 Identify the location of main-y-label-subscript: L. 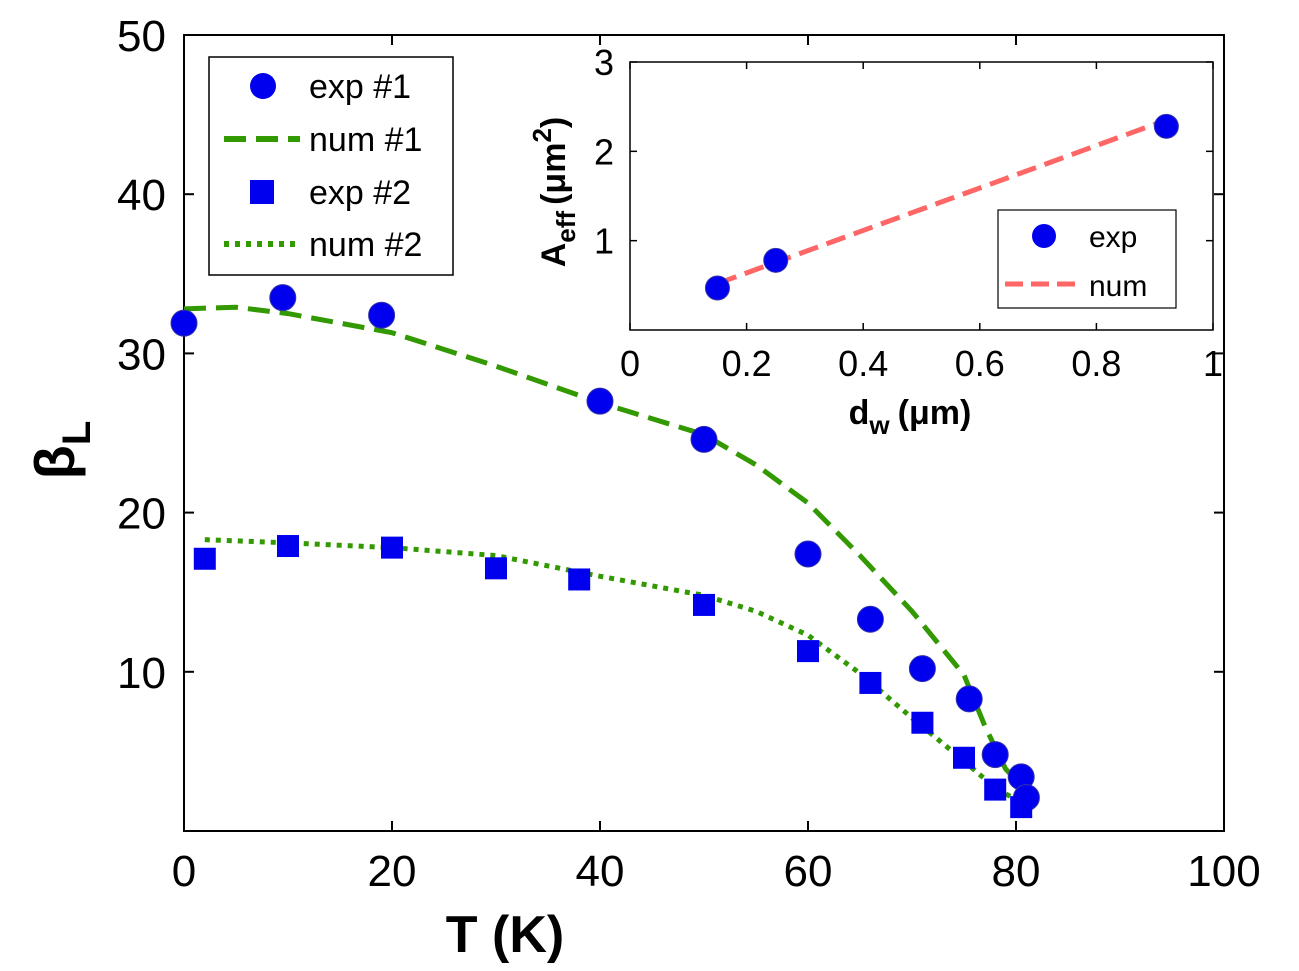
(77, 433).